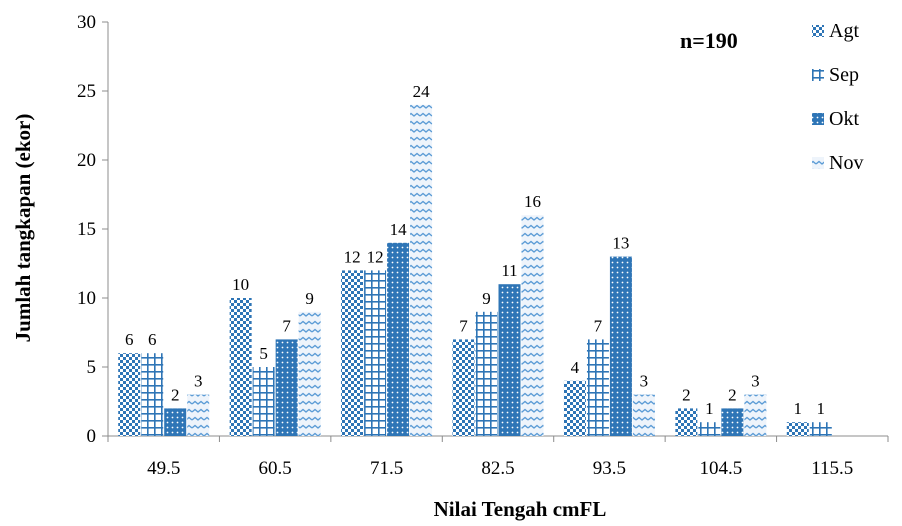 The width and height of the screenshot is (902, 526). I want to click on legend-swatch-nov, so click(818, 163).